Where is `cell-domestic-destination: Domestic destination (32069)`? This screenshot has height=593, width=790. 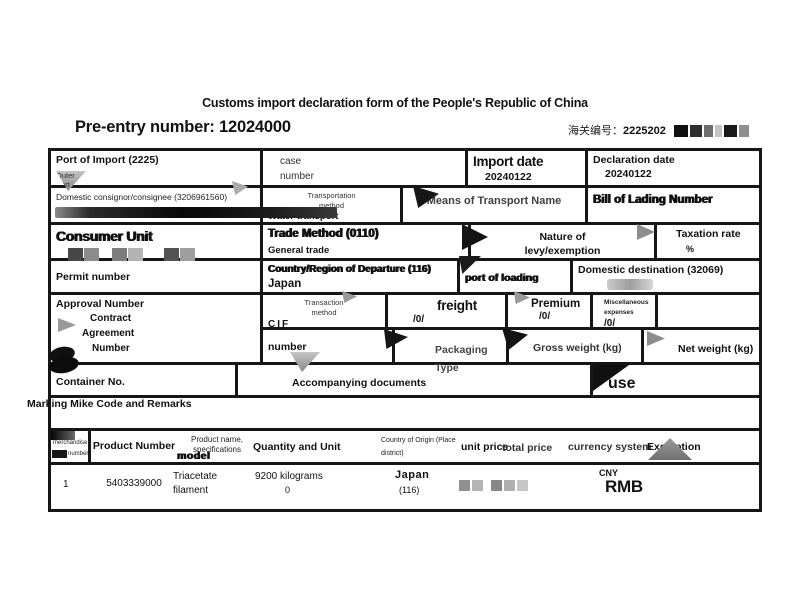
cell-domestic-destination: Domestic destination (32069) is located at coordinates (666, 278).